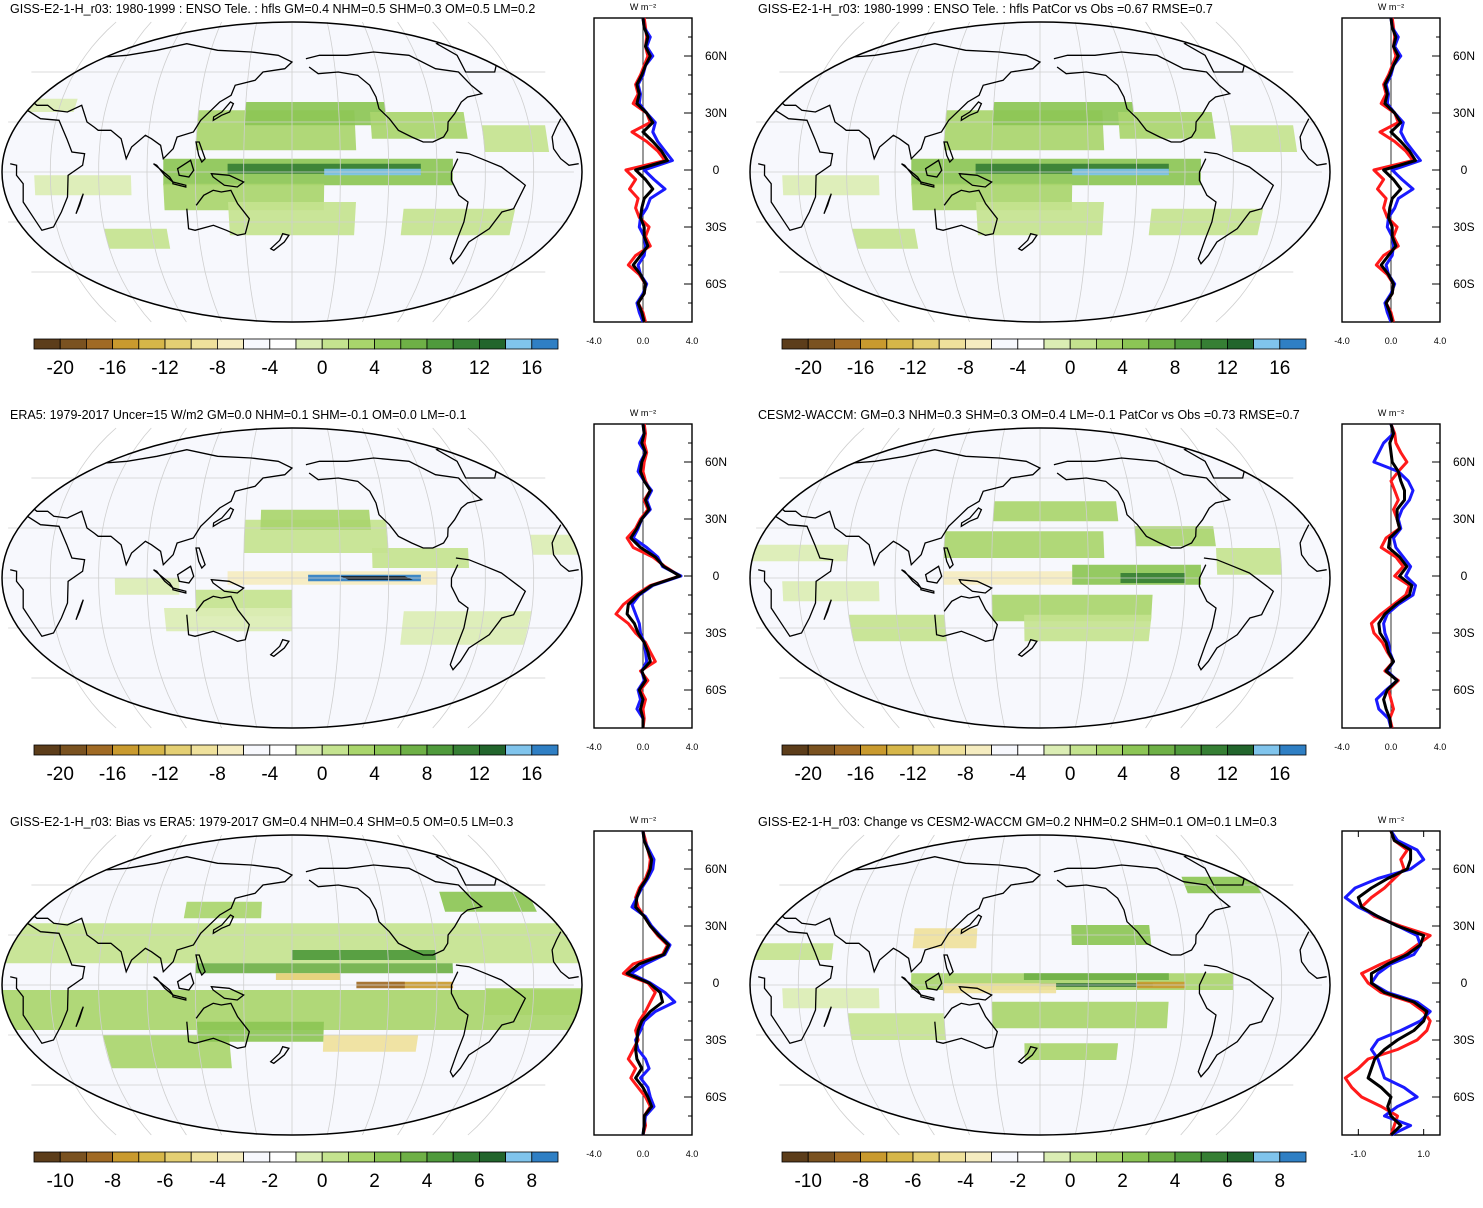 The width and height of the screenshot is (1483, 1208). Describe the element at coordinates (531, 774) in the screenshot. I see `colorbar-tick-label: 16` at that location.